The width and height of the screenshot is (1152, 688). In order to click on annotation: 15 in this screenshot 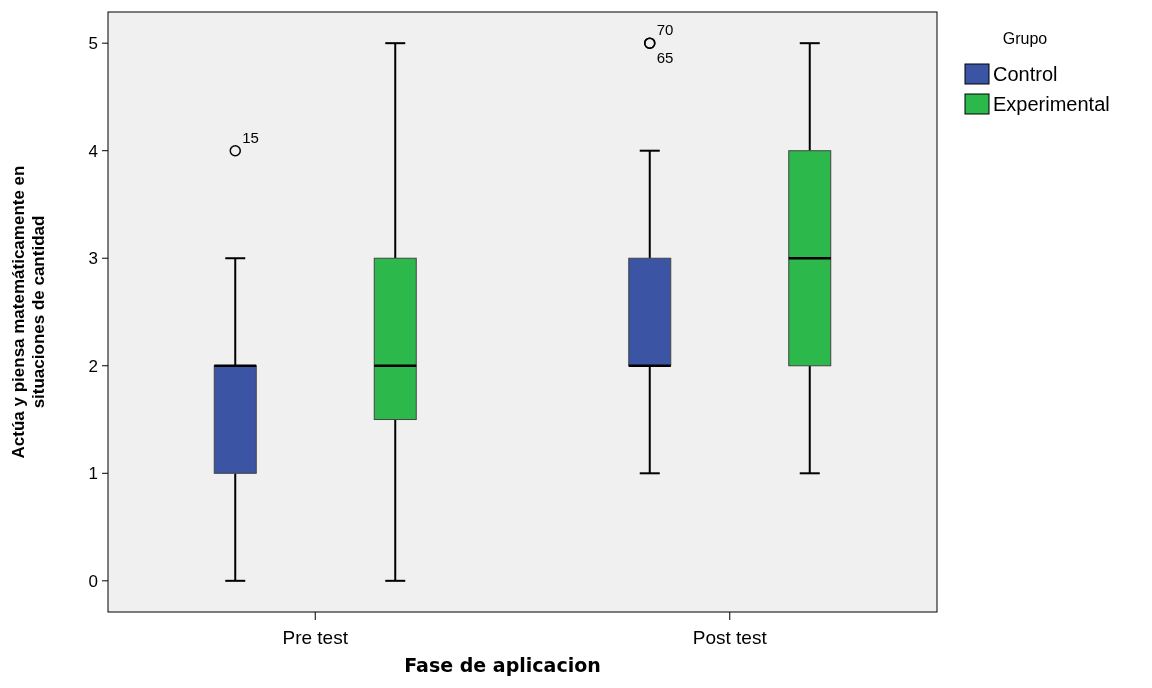, I will do `click(250, 137)`.